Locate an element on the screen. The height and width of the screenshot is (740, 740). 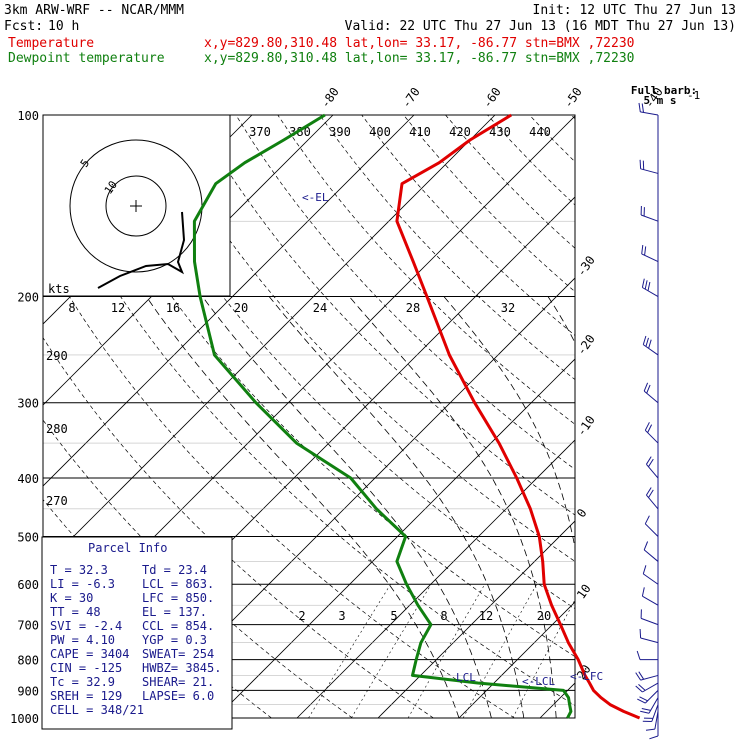
parcel-info-left: PW = 4.10 is located at coordinates (82, 640).